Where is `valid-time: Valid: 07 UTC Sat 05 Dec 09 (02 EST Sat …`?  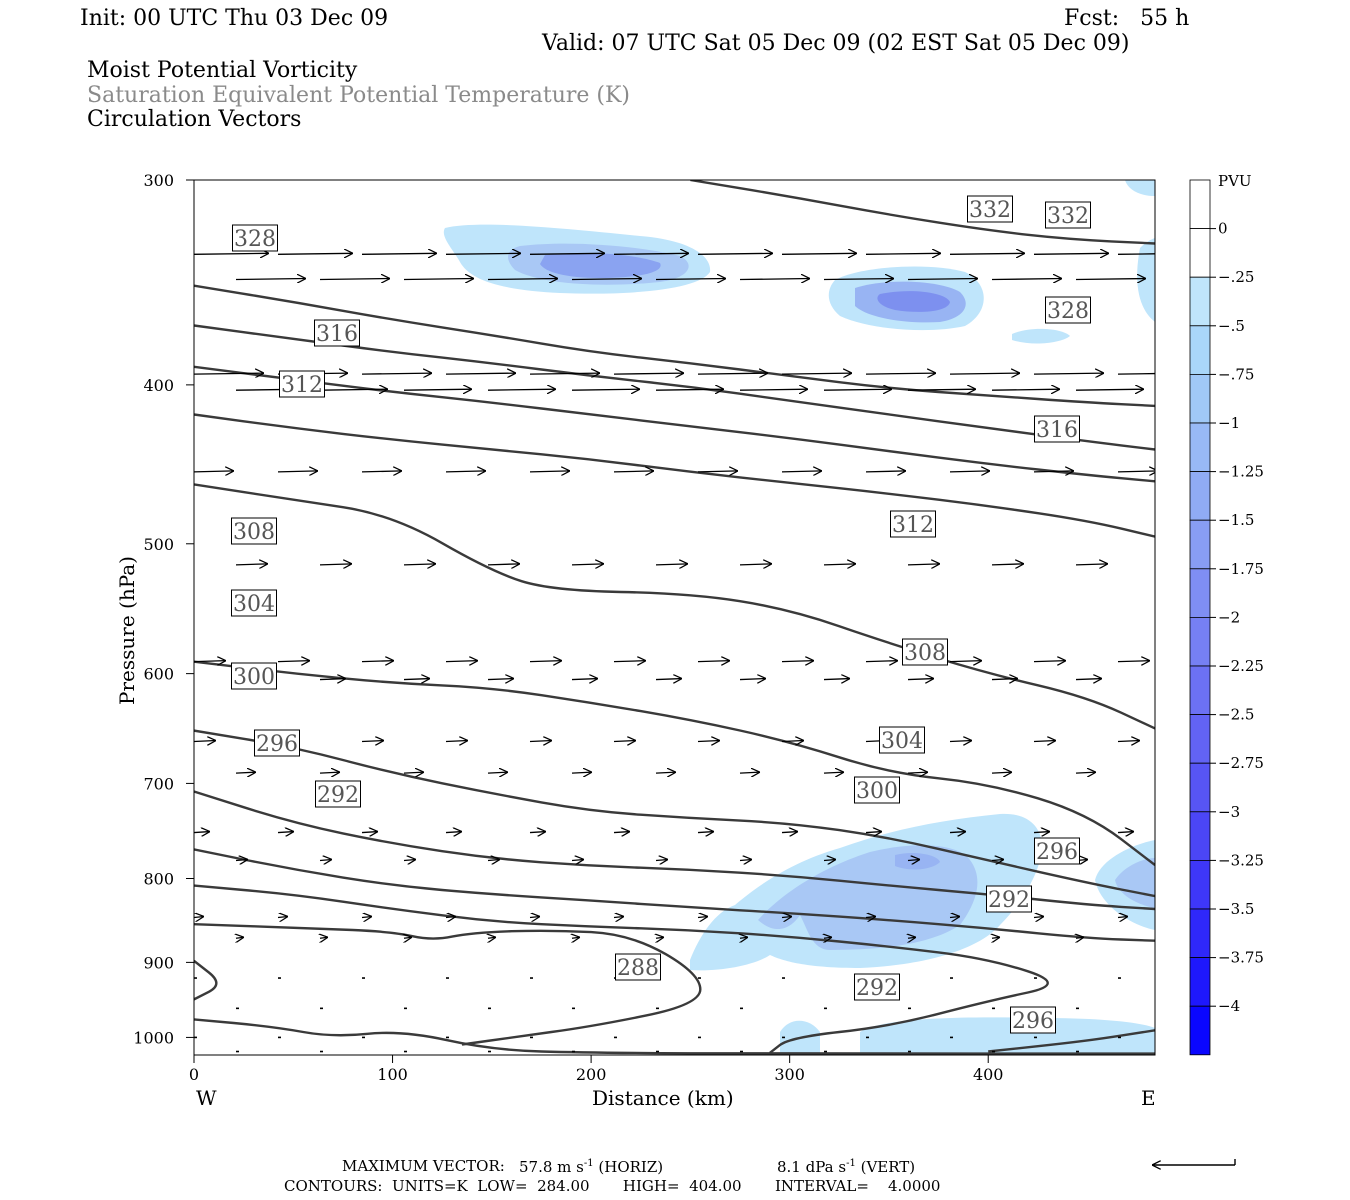
valid-time: Valid: 07 UTC Sat 05 Dec 09 (02 EST Sat … is located at coordinates (836, 43).